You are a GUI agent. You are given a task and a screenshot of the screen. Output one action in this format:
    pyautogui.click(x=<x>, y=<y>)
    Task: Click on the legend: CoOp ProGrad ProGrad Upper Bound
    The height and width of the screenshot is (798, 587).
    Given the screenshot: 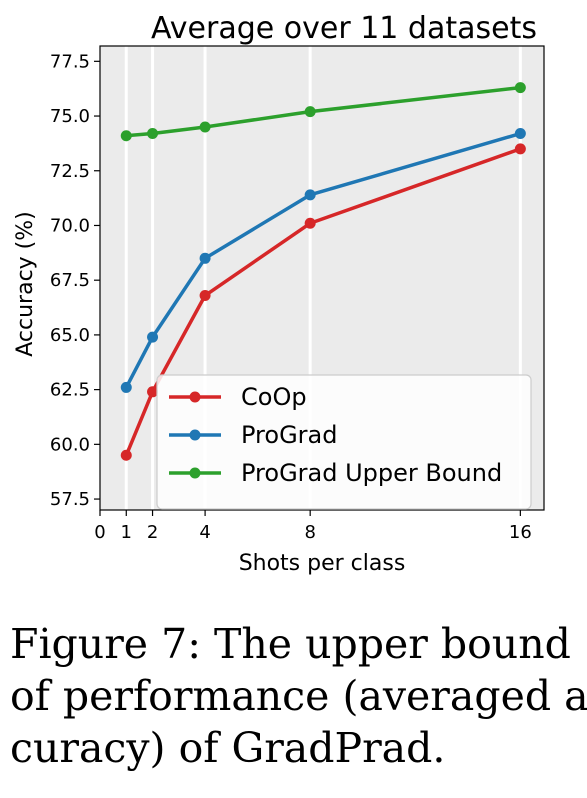 What is the action you would take?
    pyautogui.click(x=344, y=442)
    